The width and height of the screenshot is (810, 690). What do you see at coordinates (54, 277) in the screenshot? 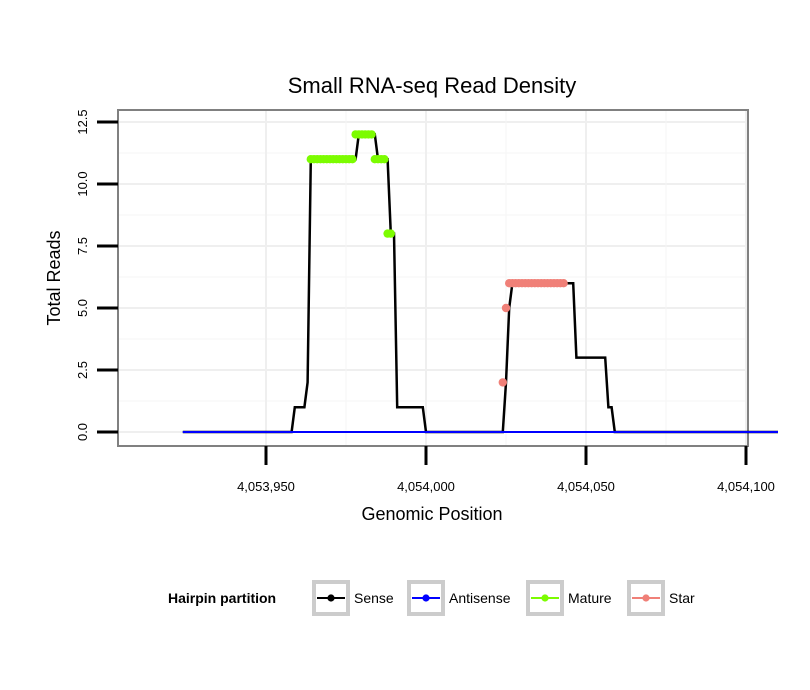
I see `y-axis-title: Total Reads` at bounding box center [54, 277].